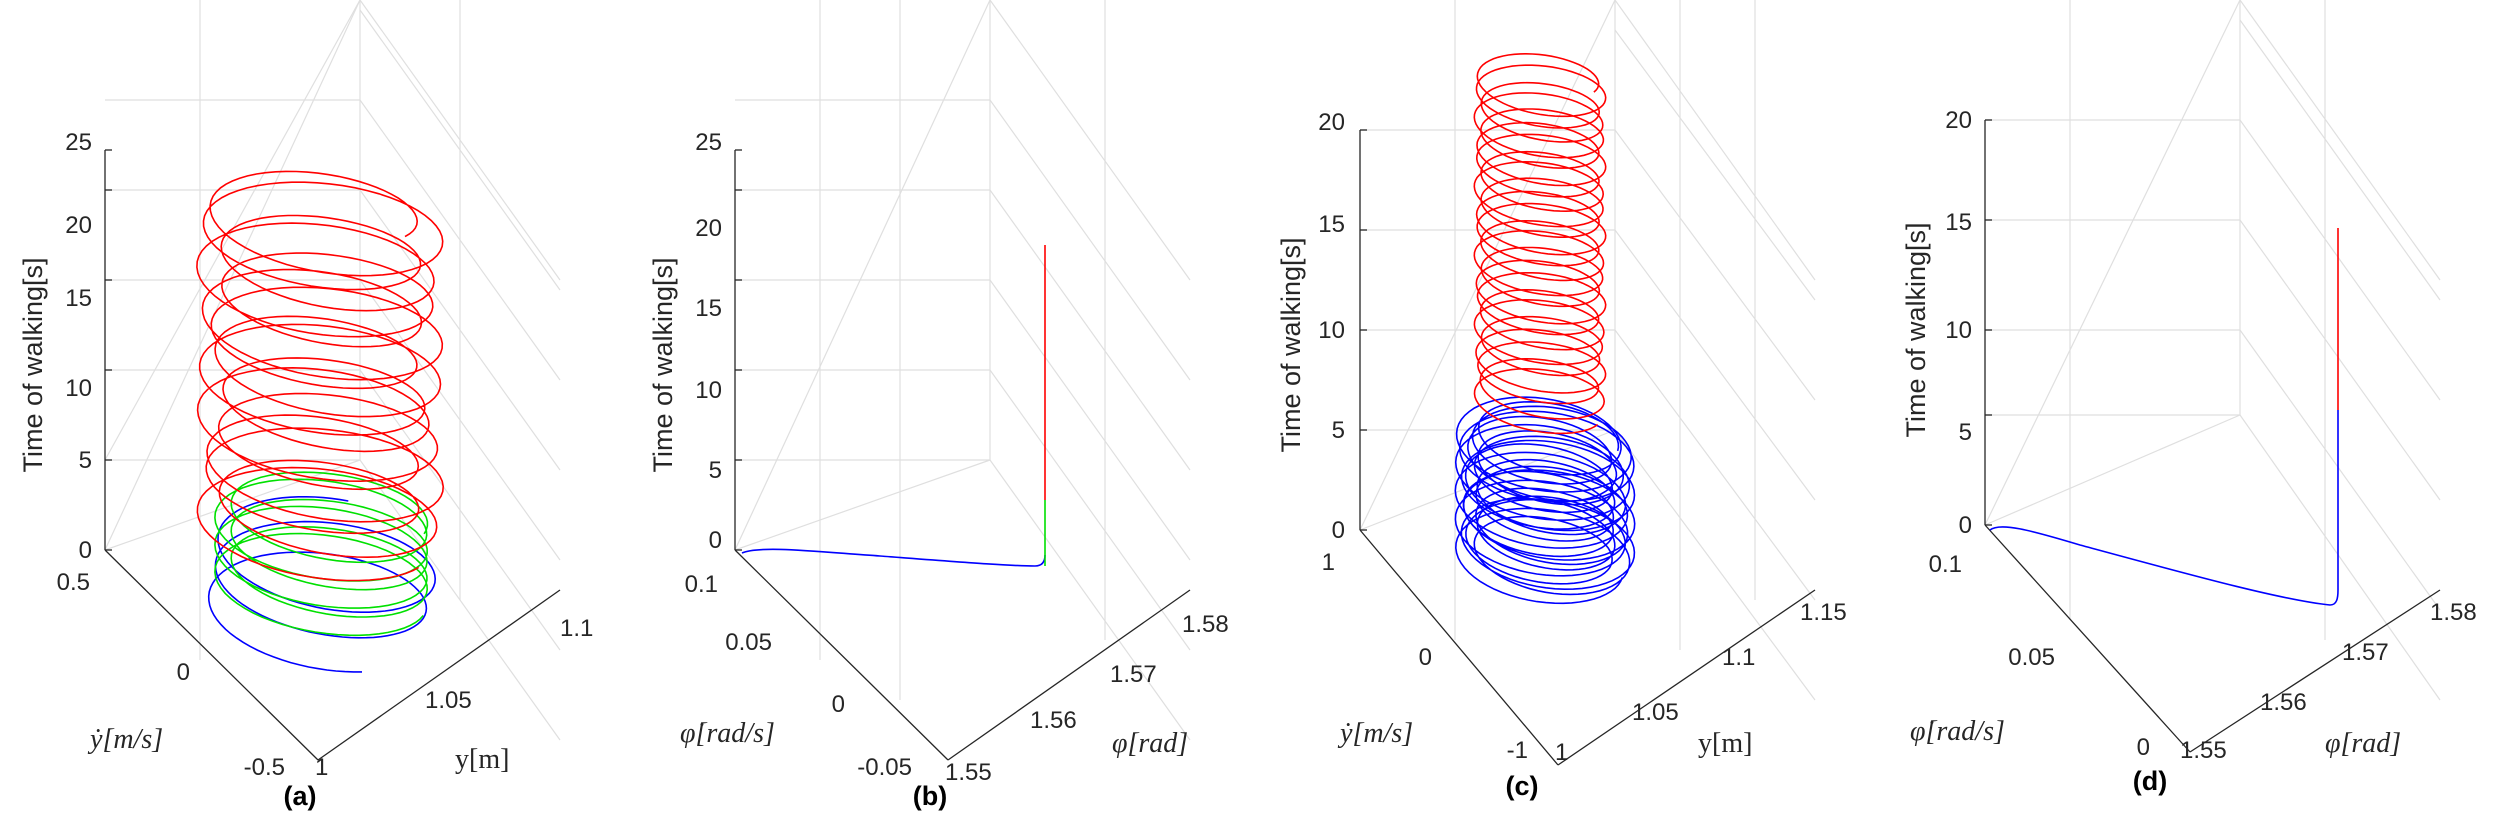 The height and width of the screenshot is (822, 2498). I want to click on panel-a-series-red, so click(320, 376).